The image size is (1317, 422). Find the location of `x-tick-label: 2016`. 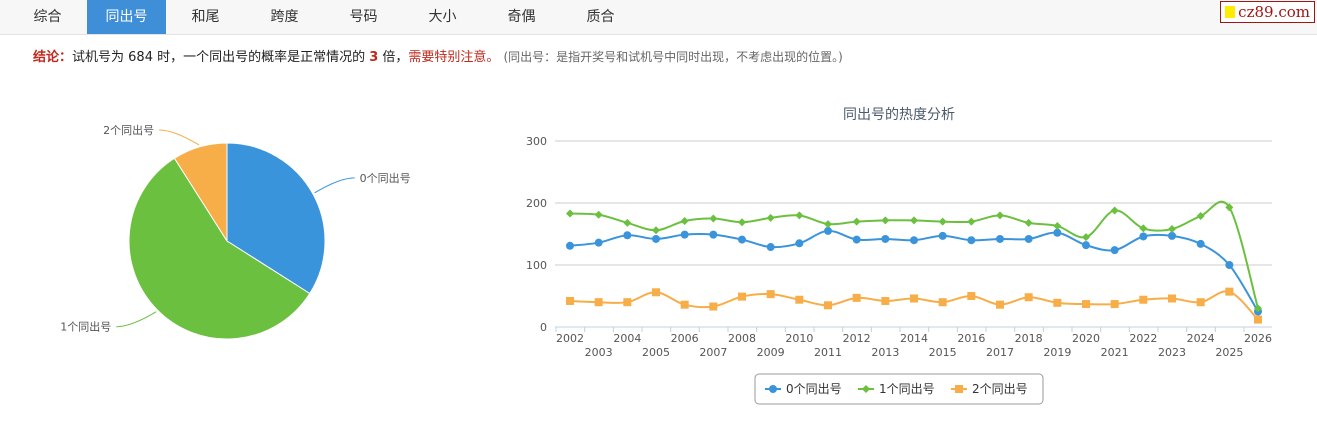

x-tick-label: 2016 is located at coordinates (971, 338).